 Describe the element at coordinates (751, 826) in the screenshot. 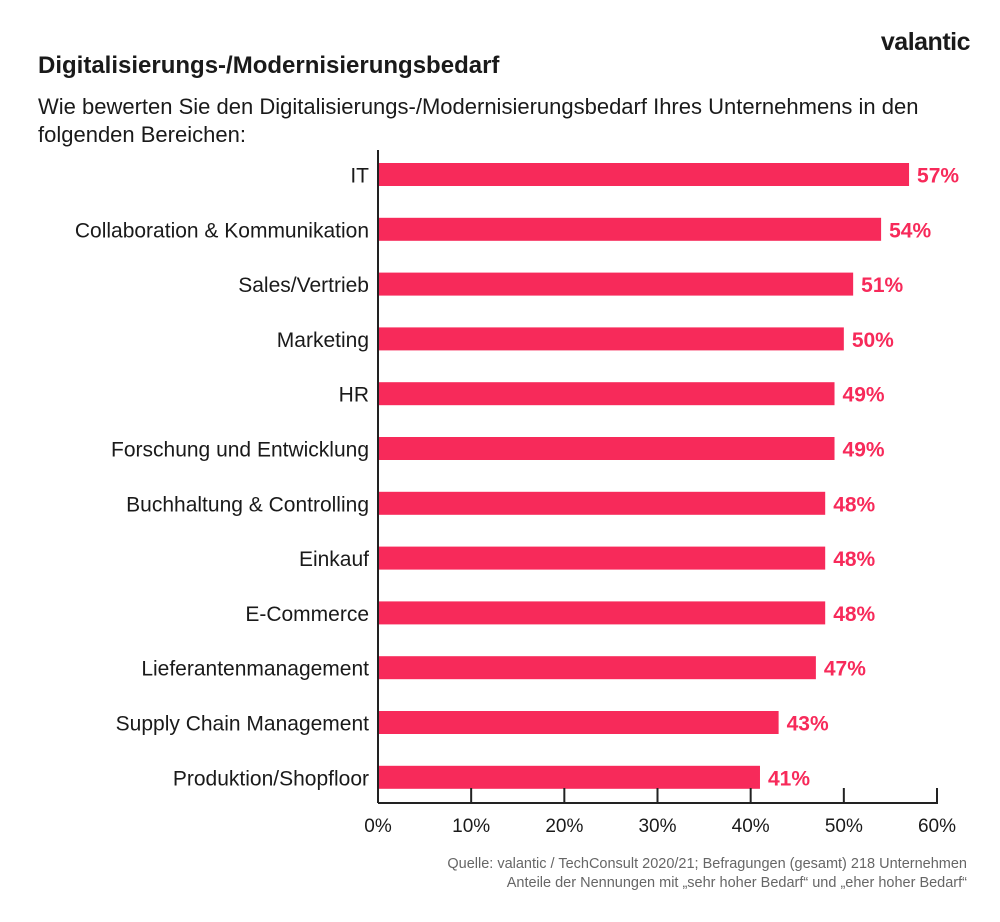

I see `x-tick-label: 40%` at that location.